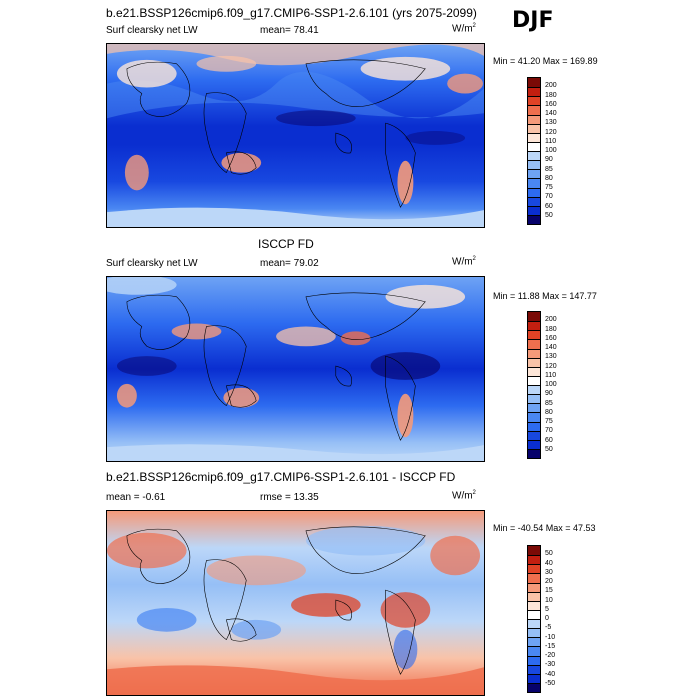 The width and height of the screenshot is (700, 700). I want to click on panel-2-title: ISCCP FD, so click(286, 244).